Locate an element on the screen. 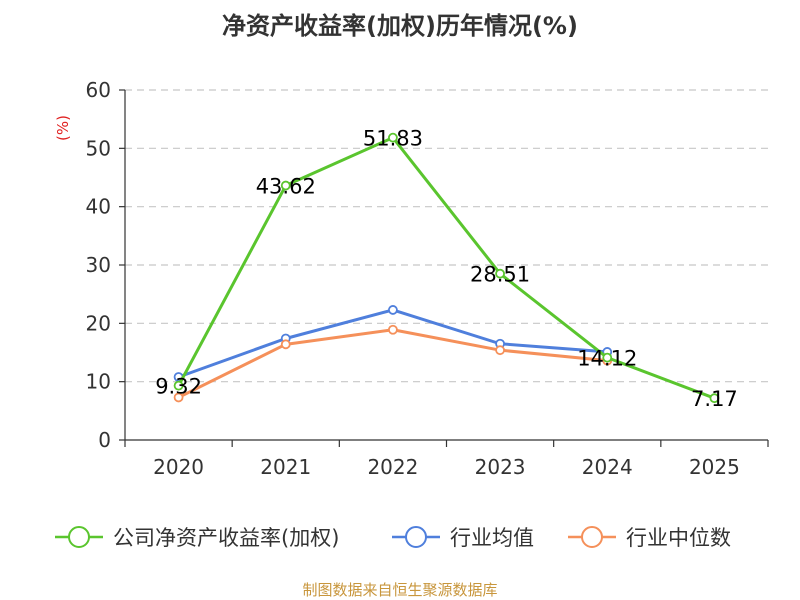  legend-item-0: 公司净资产收益率(加权) is located at coordinates (197, 538).